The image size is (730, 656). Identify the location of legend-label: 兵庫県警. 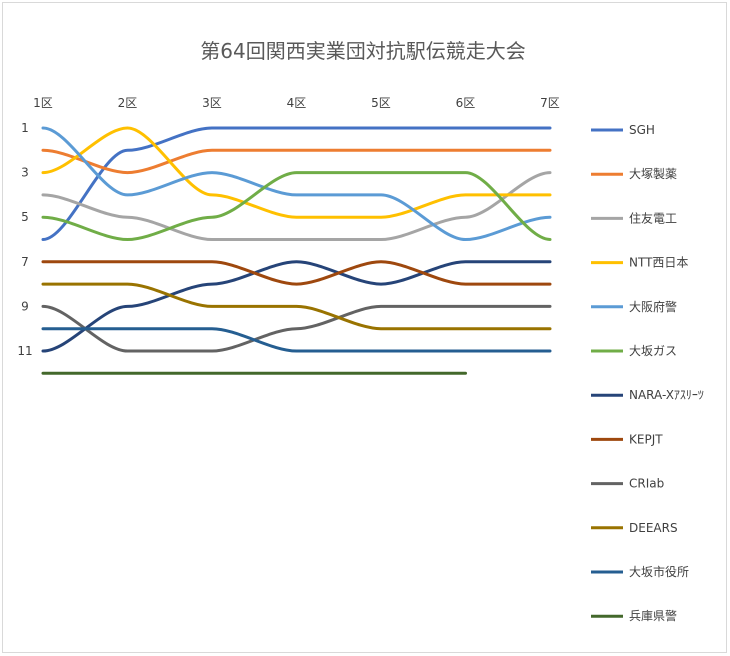
(653, 615).